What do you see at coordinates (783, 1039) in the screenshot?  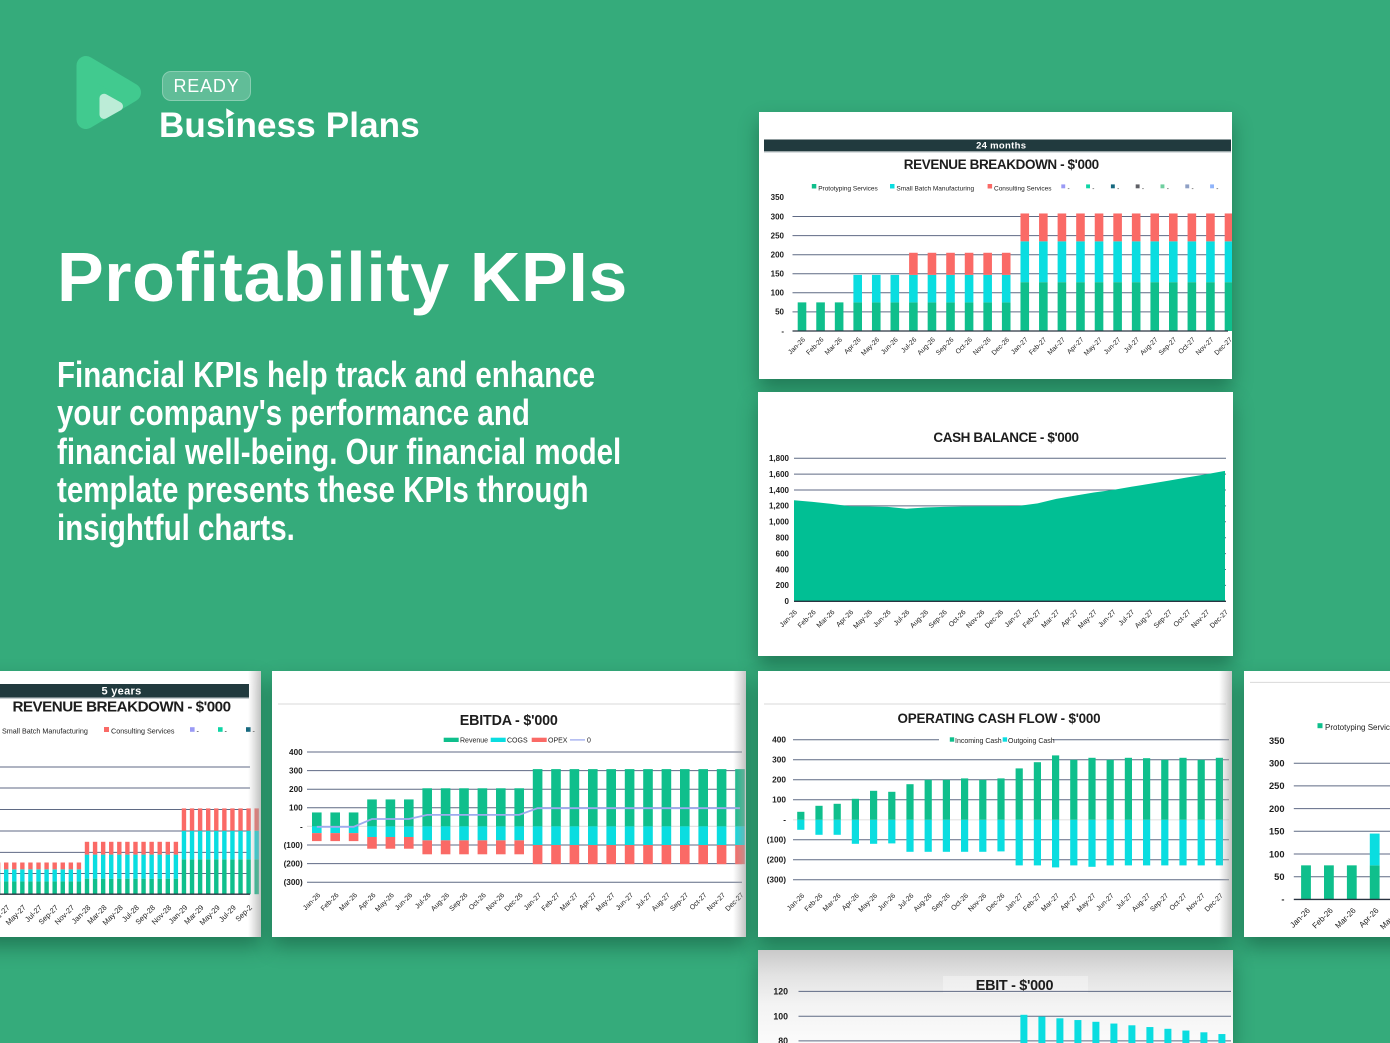 I see `svg-text: 80` at bounding box center [783, 1039].